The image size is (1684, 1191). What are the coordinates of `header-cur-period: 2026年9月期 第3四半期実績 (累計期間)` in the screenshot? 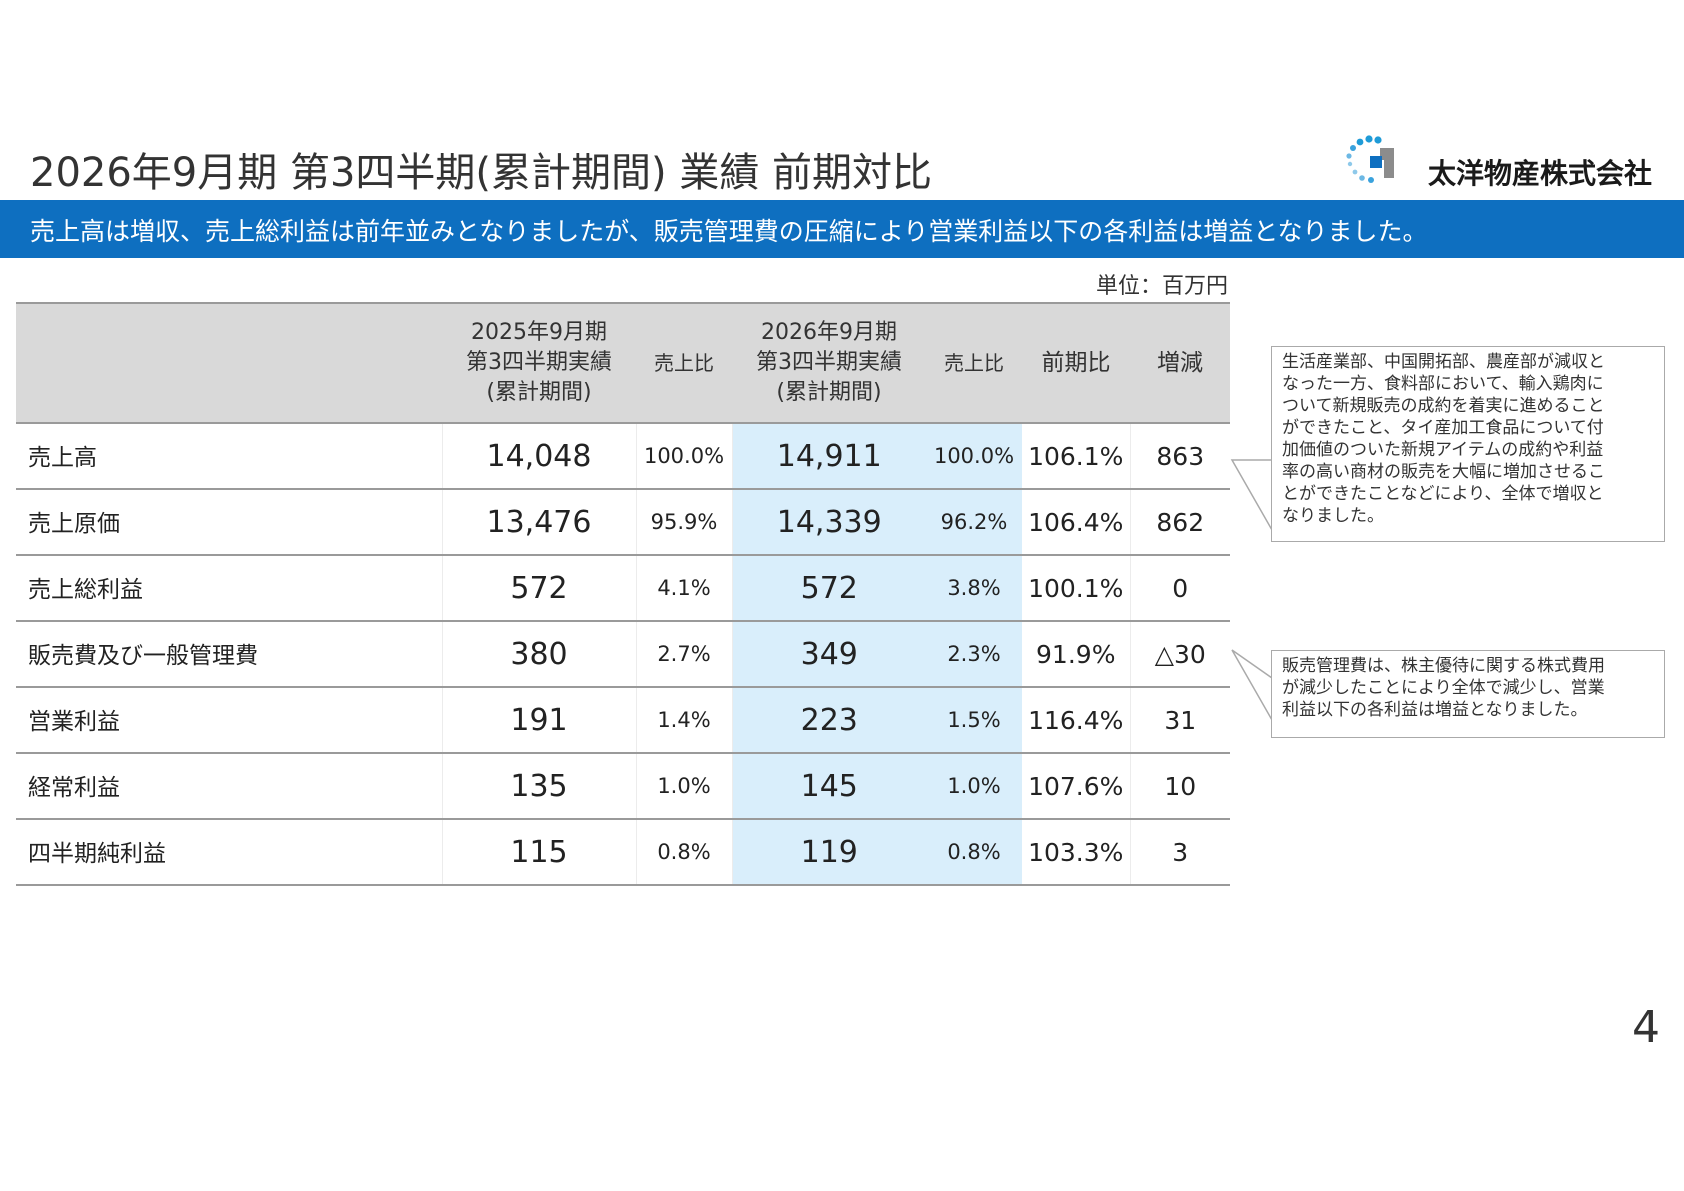 It's located at (829, 362).